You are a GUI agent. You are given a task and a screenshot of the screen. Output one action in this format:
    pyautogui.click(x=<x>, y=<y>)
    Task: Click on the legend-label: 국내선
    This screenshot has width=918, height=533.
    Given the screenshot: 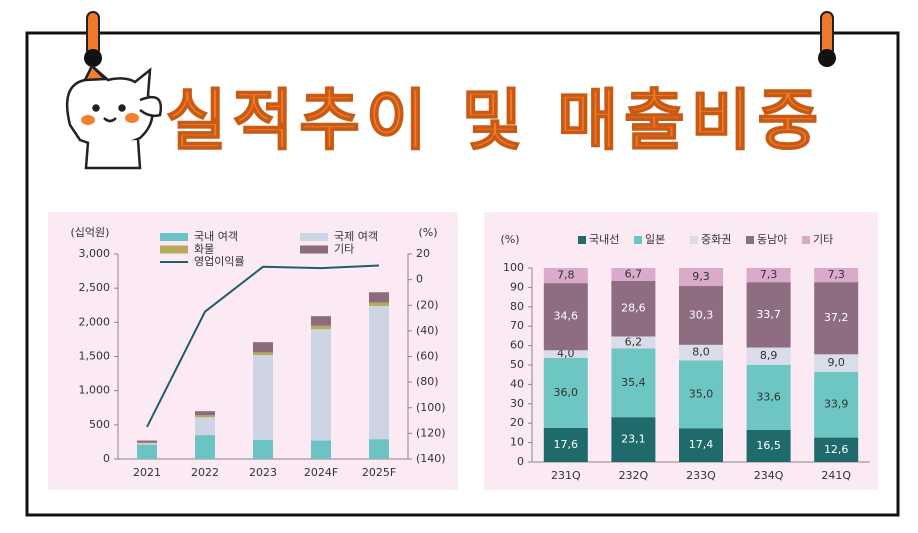 What is the action you would take?
    pyautogui.click(x=604, y=239)
    